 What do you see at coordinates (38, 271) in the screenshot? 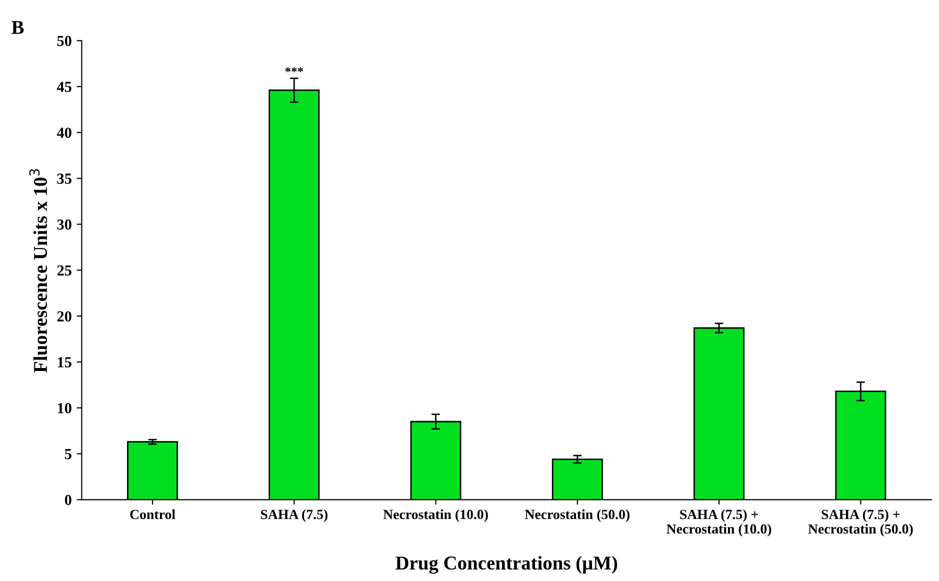
I see `y-axis-title: Fluorescence Units x 10$^{3}$` at bounding box center [38, 271].